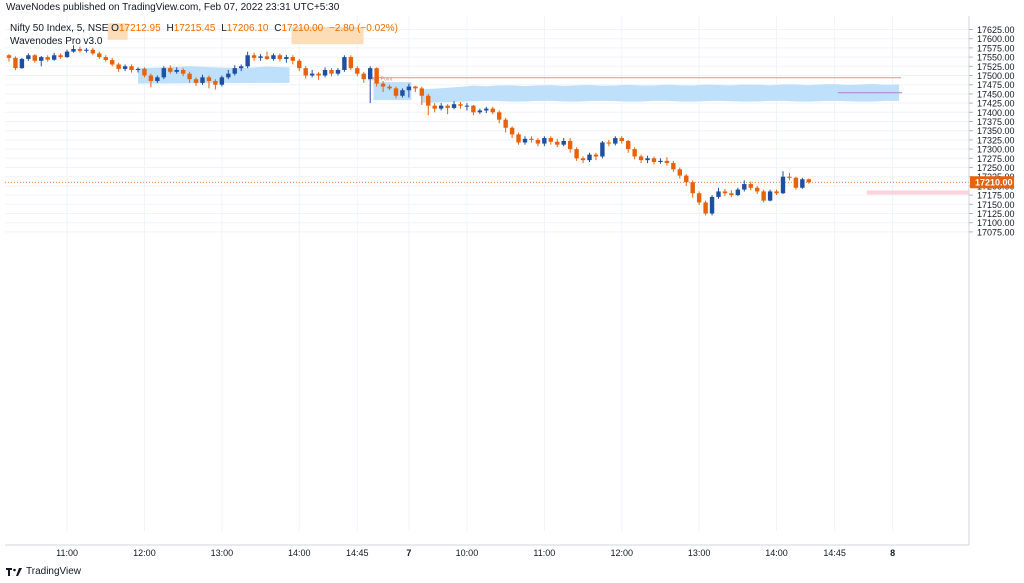  What do you see at coordinates (776, 553) in the screenshot?
I see `time-tick-label: 14:00` at bounding box center [776, 553].